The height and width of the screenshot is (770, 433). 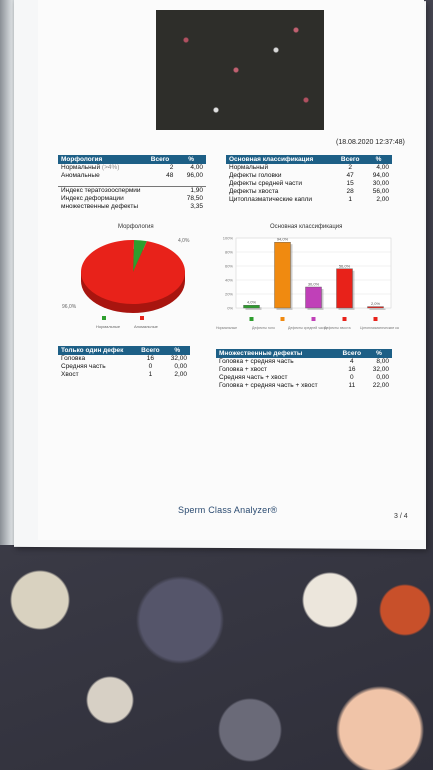 I want to click on table-row: Хвост 1 2,00, so click(x=124, y=375).